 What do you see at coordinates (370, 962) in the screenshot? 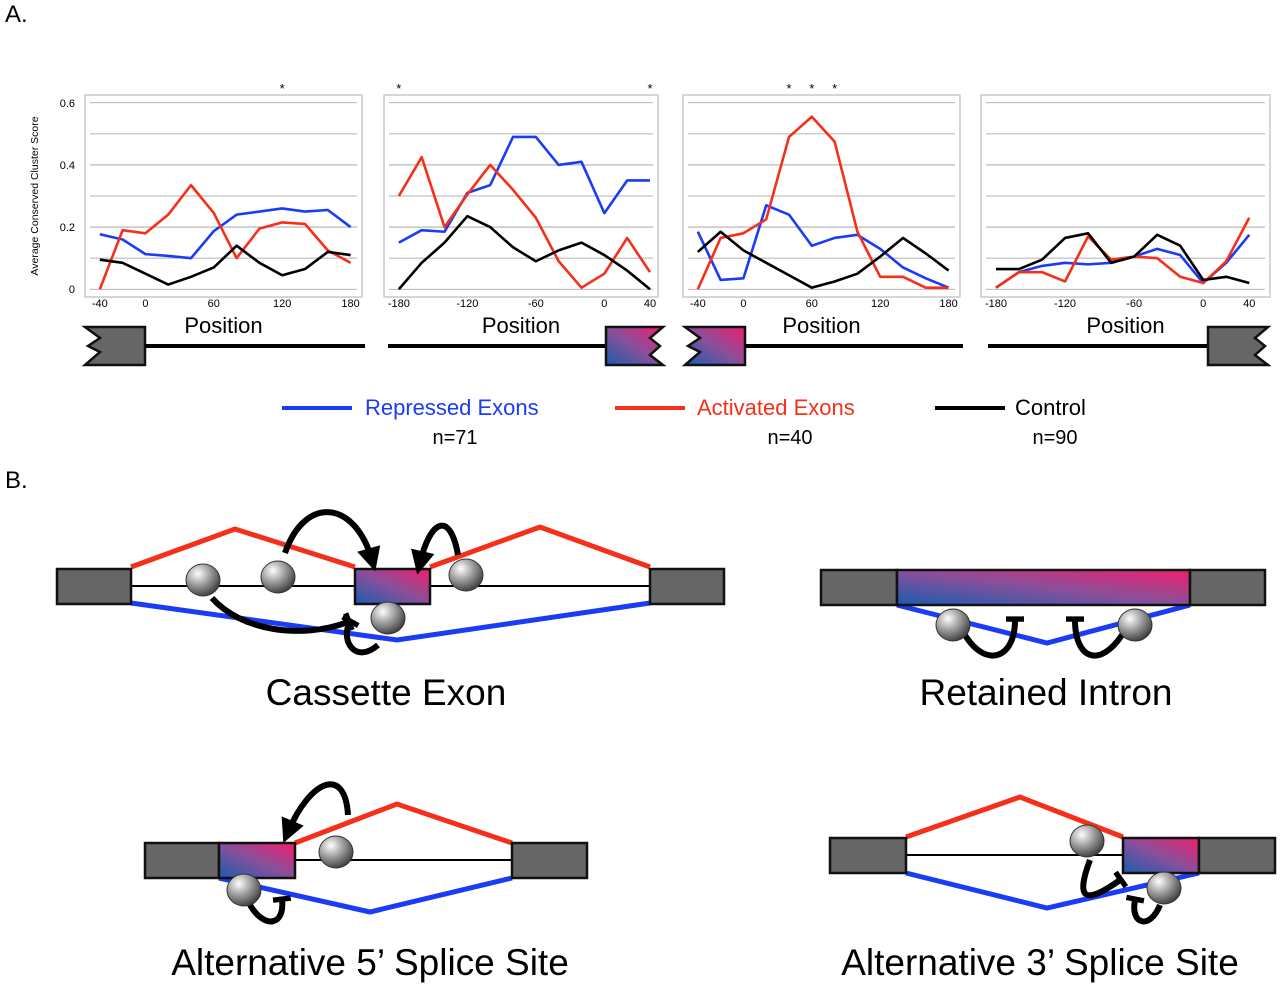
I see `diagram-label: Alternative 5’ Splice Site` at bounding box center [370, 962].